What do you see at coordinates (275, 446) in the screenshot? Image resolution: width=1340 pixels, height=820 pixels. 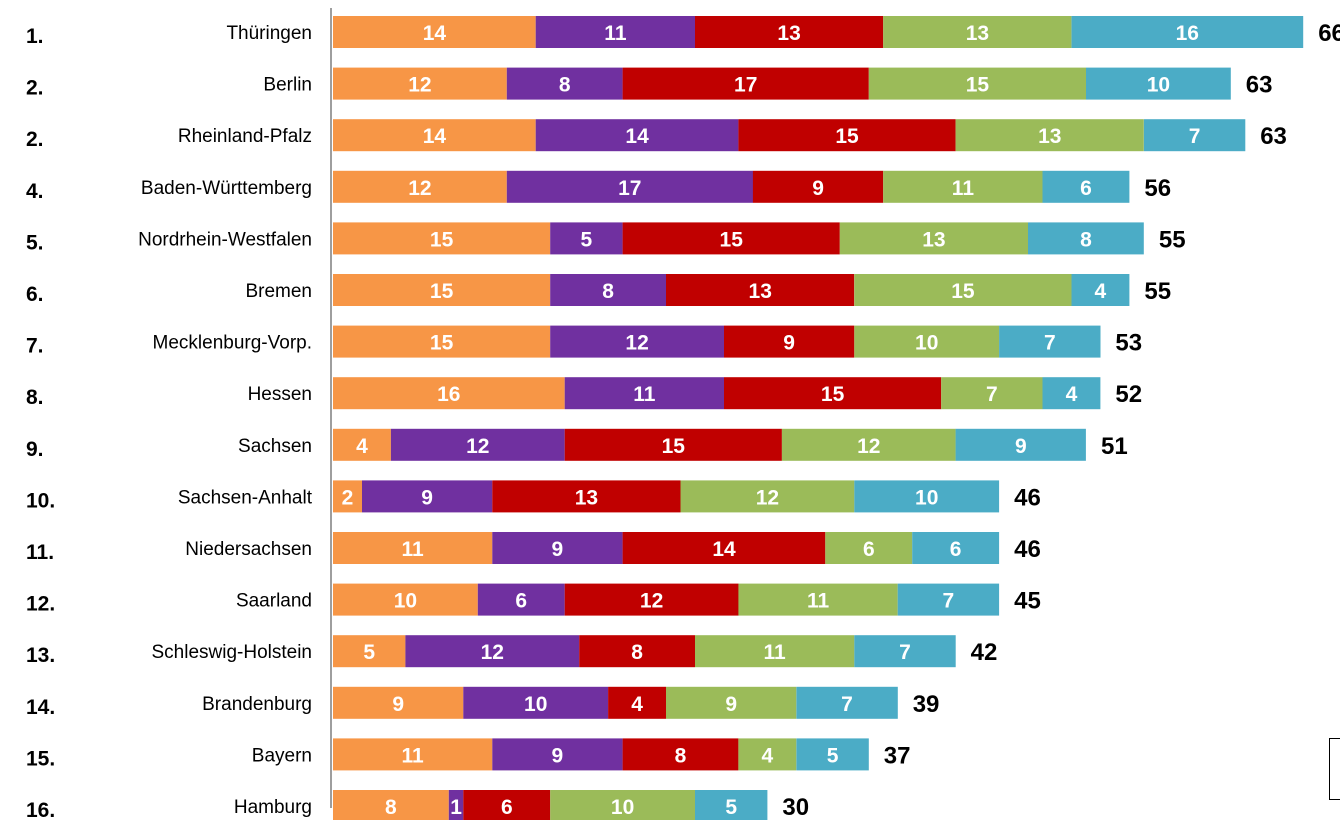 I see `category-label: Sachsen` at bounding box center [275, 446].